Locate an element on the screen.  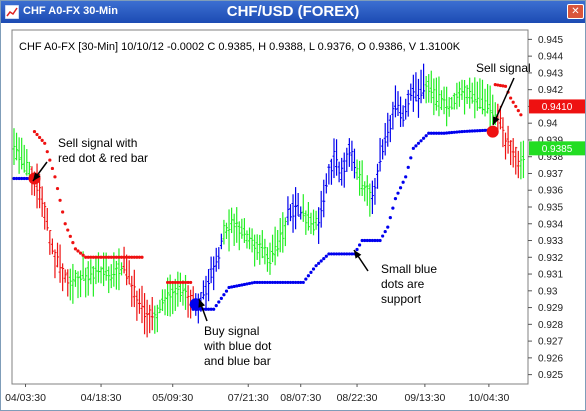
x-tick-label: 09/13:30 is located at coordinates (424, 398).